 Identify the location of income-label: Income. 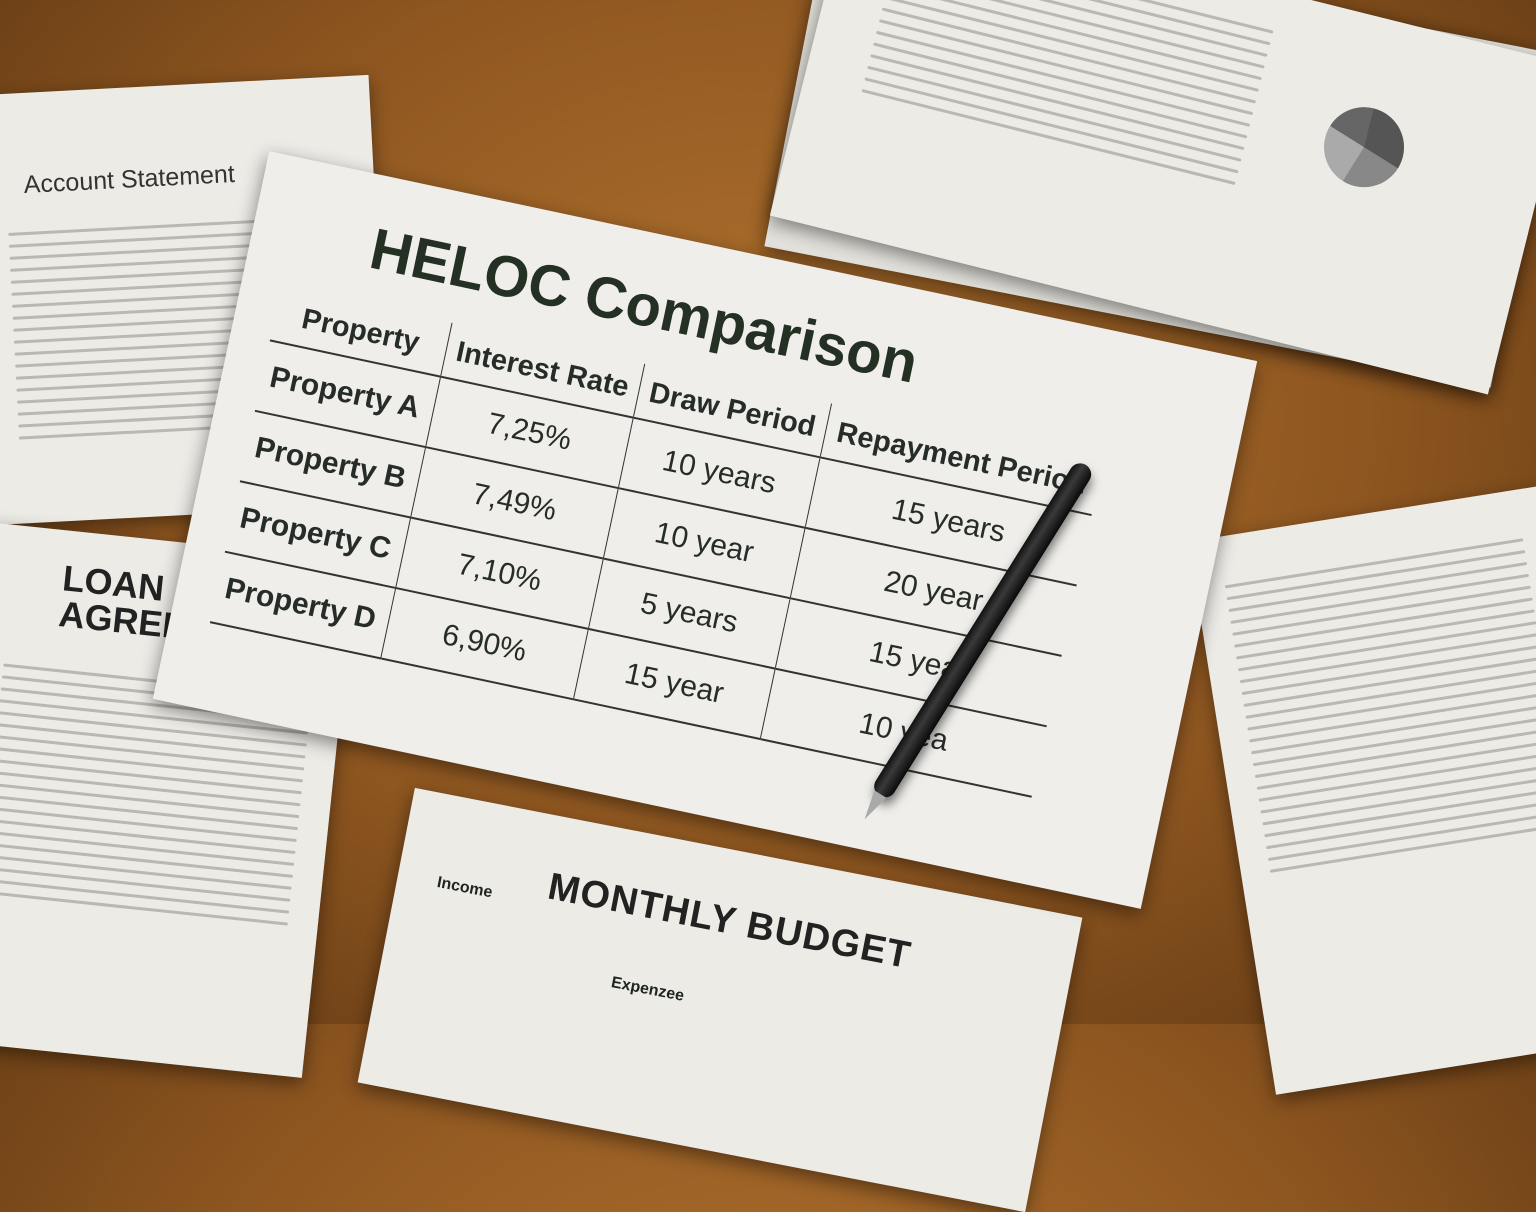
(464, 888).